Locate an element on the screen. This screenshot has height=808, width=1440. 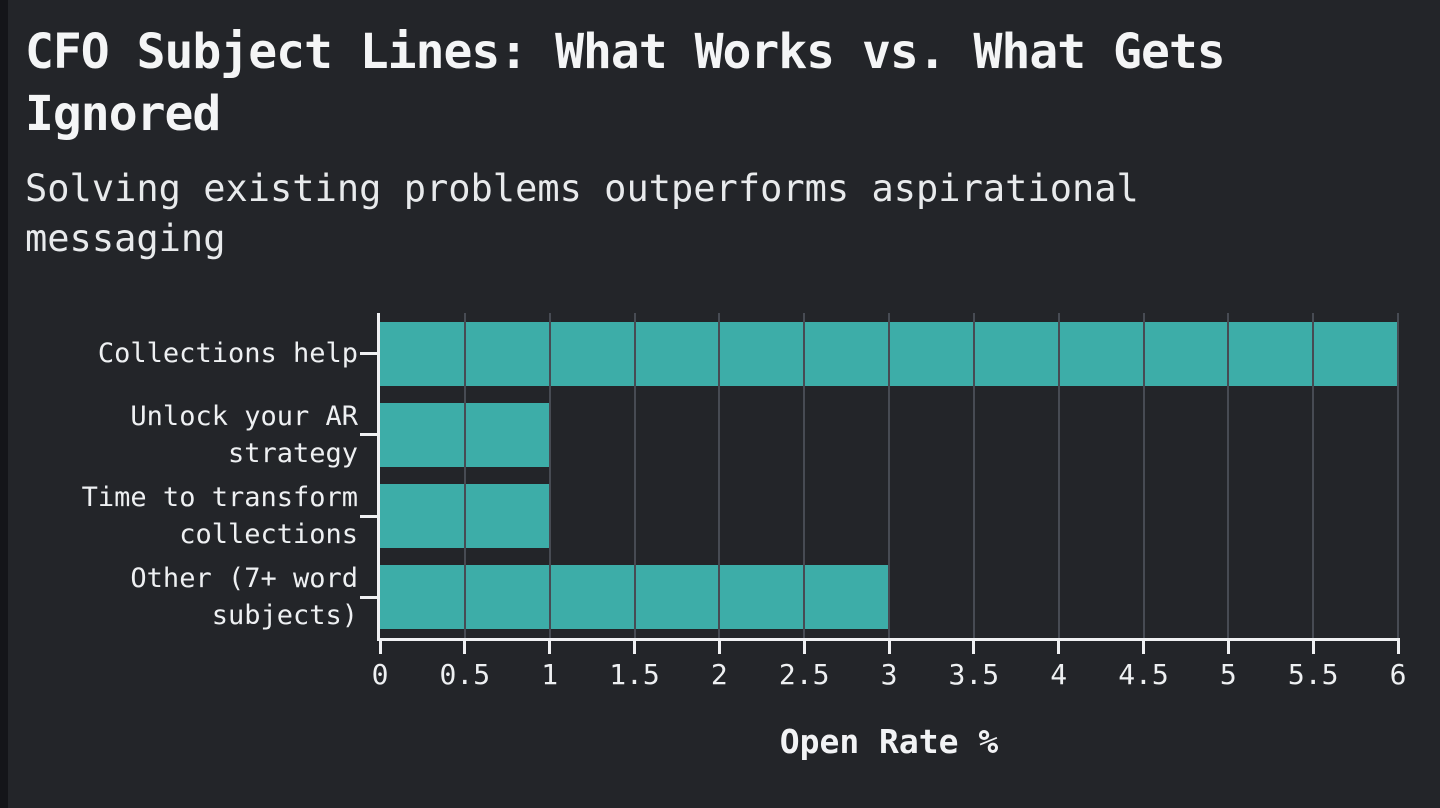
x-tick-label: 4.5 is located at coordinates (1143, 674).